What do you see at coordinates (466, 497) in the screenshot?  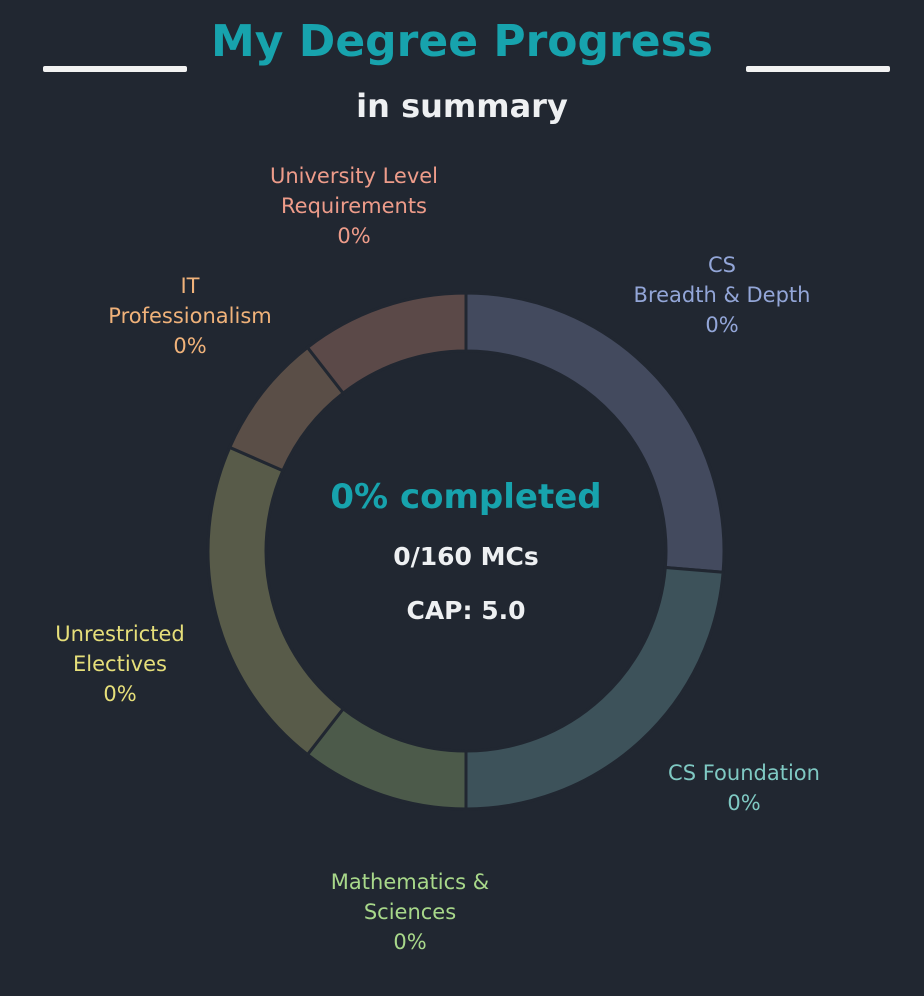 I see `completion-percentage: 0% completed` at bounding box center [466, 497].